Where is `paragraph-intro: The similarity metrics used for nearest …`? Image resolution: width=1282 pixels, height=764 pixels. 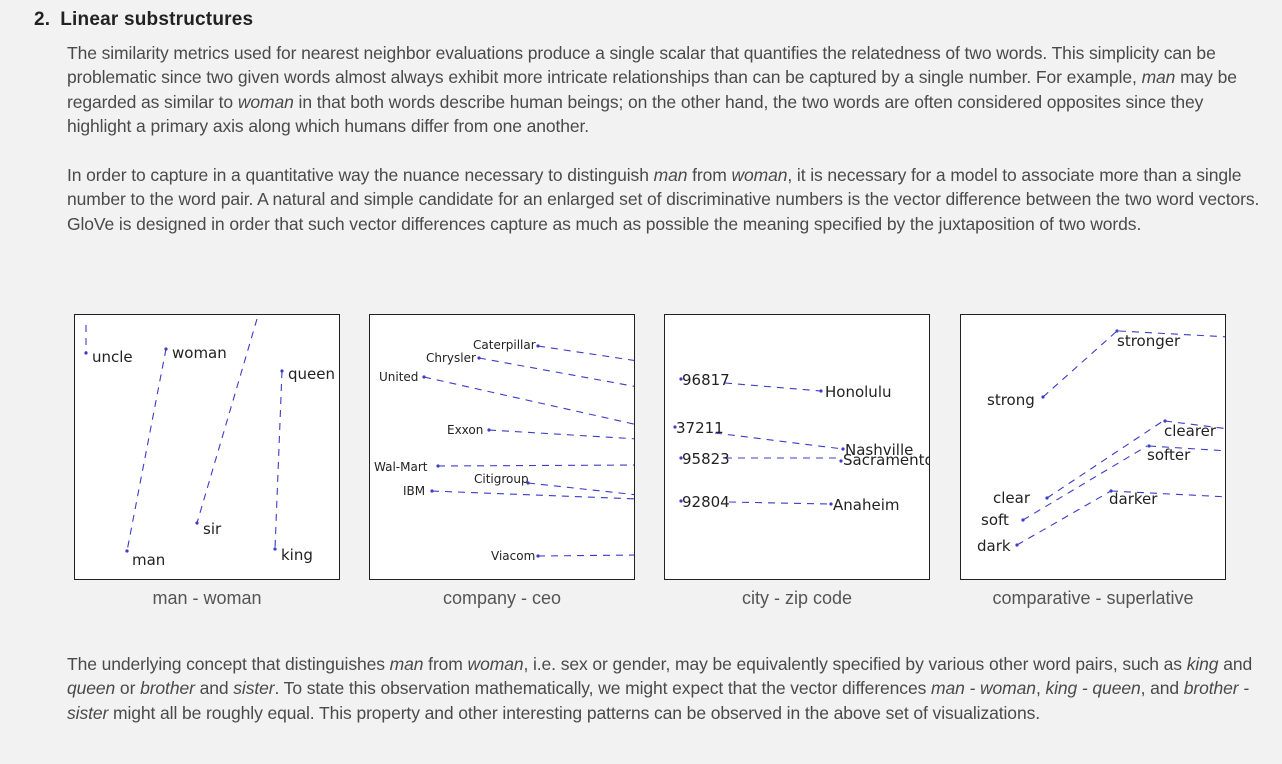 paragraph-intro: The similarity metrics used for nearest … is located at coordinates (652, 89).